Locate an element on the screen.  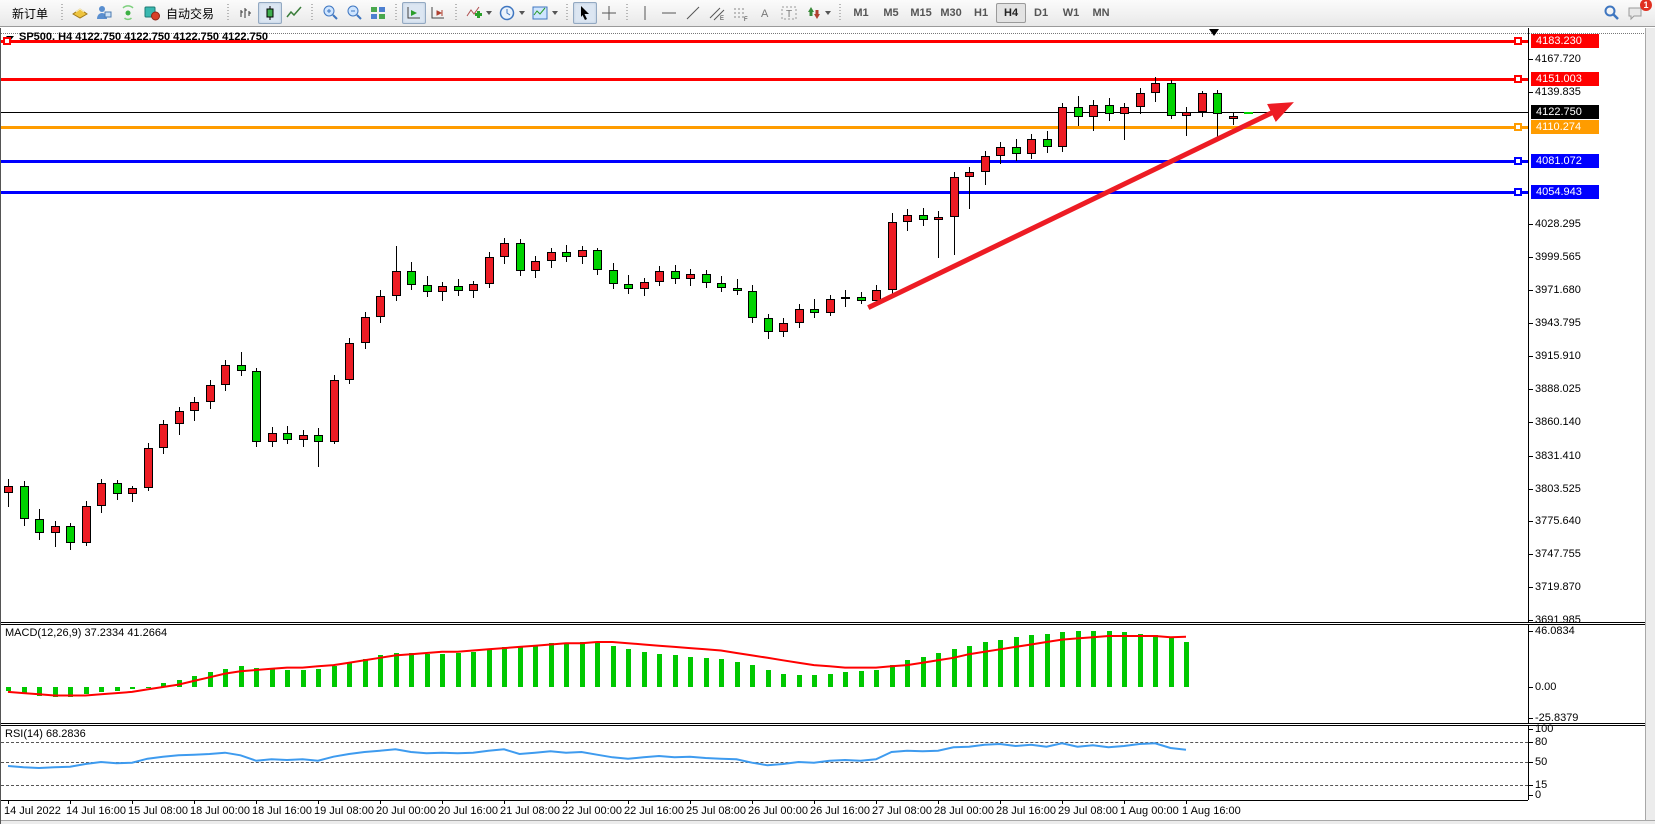
rsi-splitter is located at coordinates (828, 724).